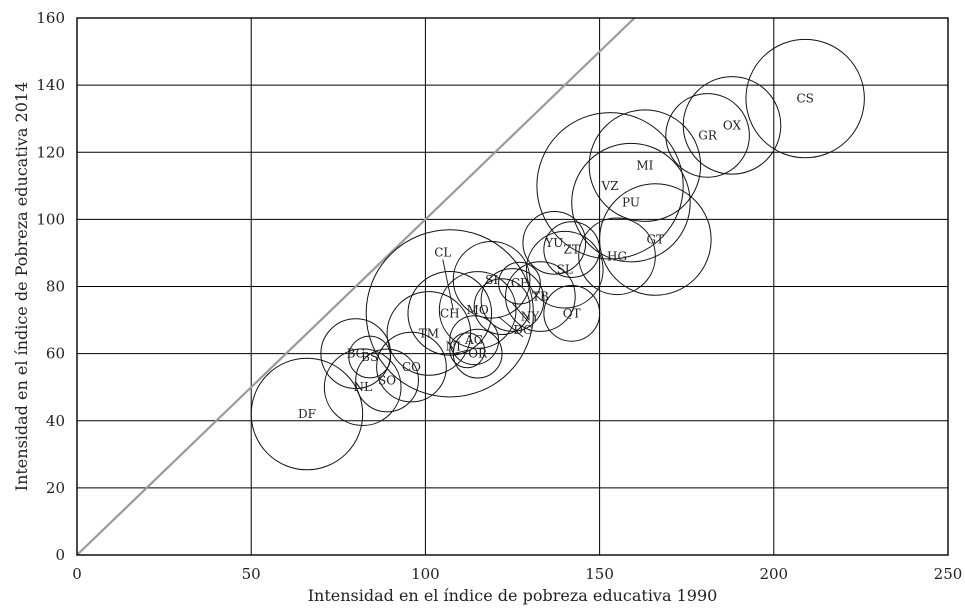 The width and height of the screenshot is (965, 608). I want to click on bubble-yu: YU, so click(554, 243).